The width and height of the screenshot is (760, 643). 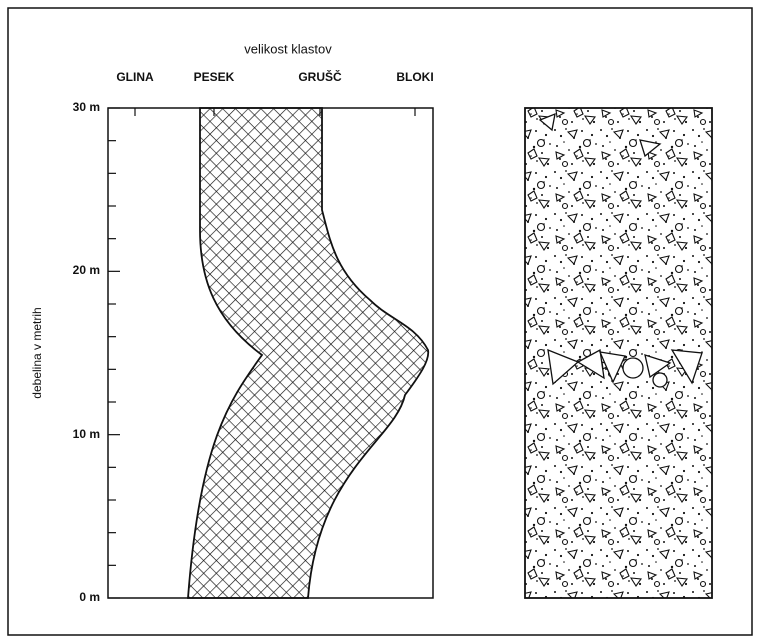 I want to click on tick-label: 10 m, so click(x=86, y=434).